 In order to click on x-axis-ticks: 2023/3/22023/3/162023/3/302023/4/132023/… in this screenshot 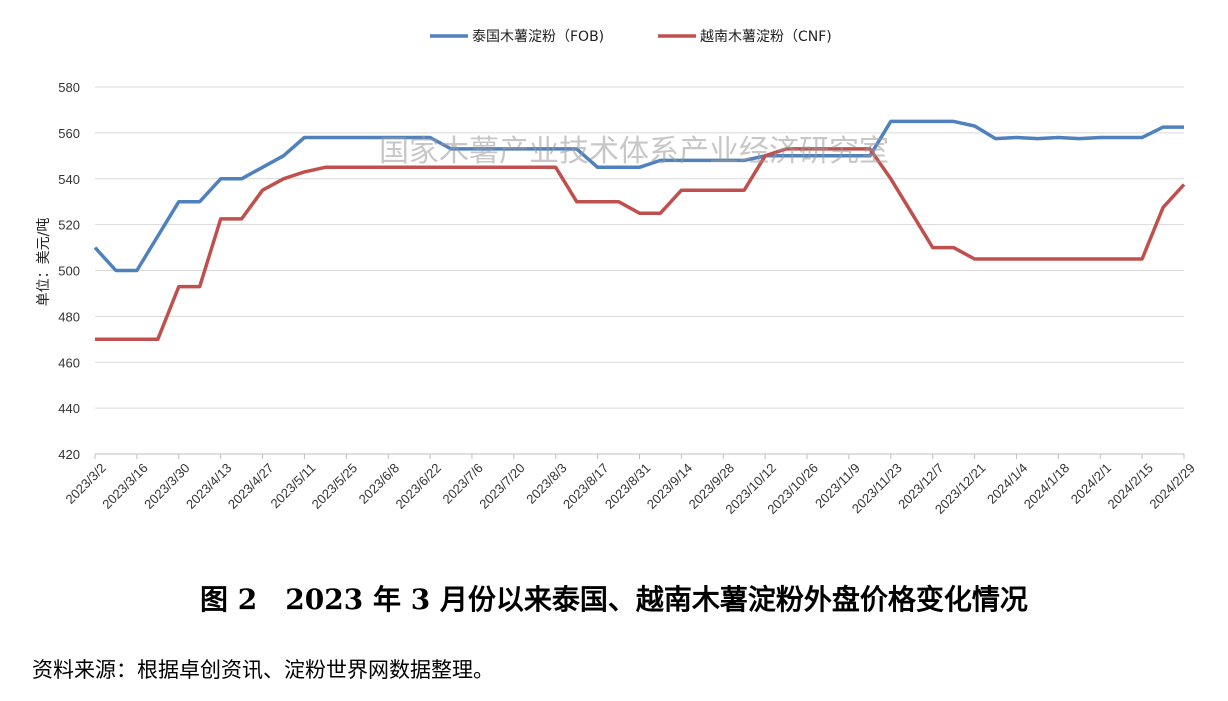, I will do `click(630, 485)`.